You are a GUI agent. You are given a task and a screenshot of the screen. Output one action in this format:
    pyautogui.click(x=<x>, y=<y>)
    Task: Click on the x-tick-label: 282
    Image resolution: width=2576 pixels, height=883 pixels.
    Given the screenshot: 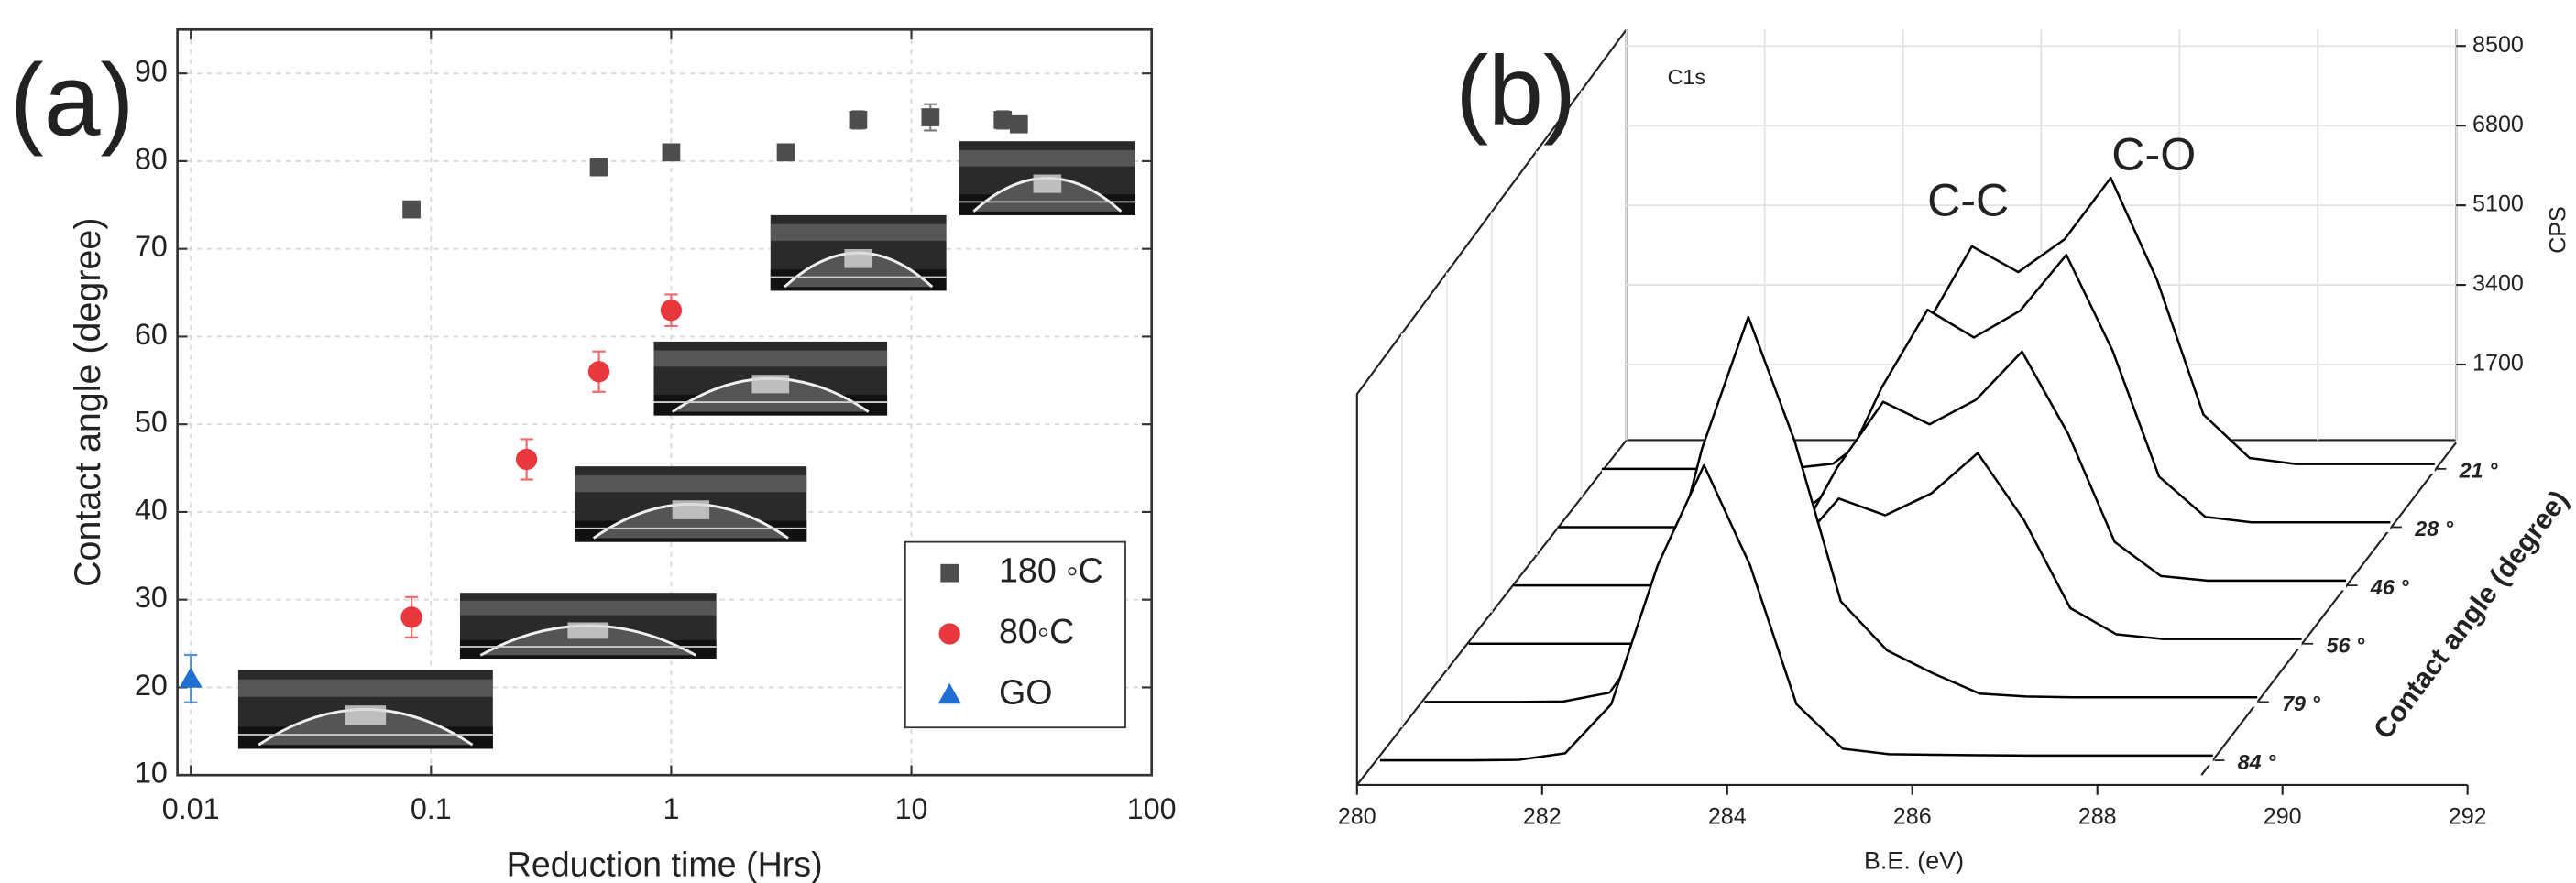 What is the action you would take?
    pyautogui.click(x=1542, y=816)
    